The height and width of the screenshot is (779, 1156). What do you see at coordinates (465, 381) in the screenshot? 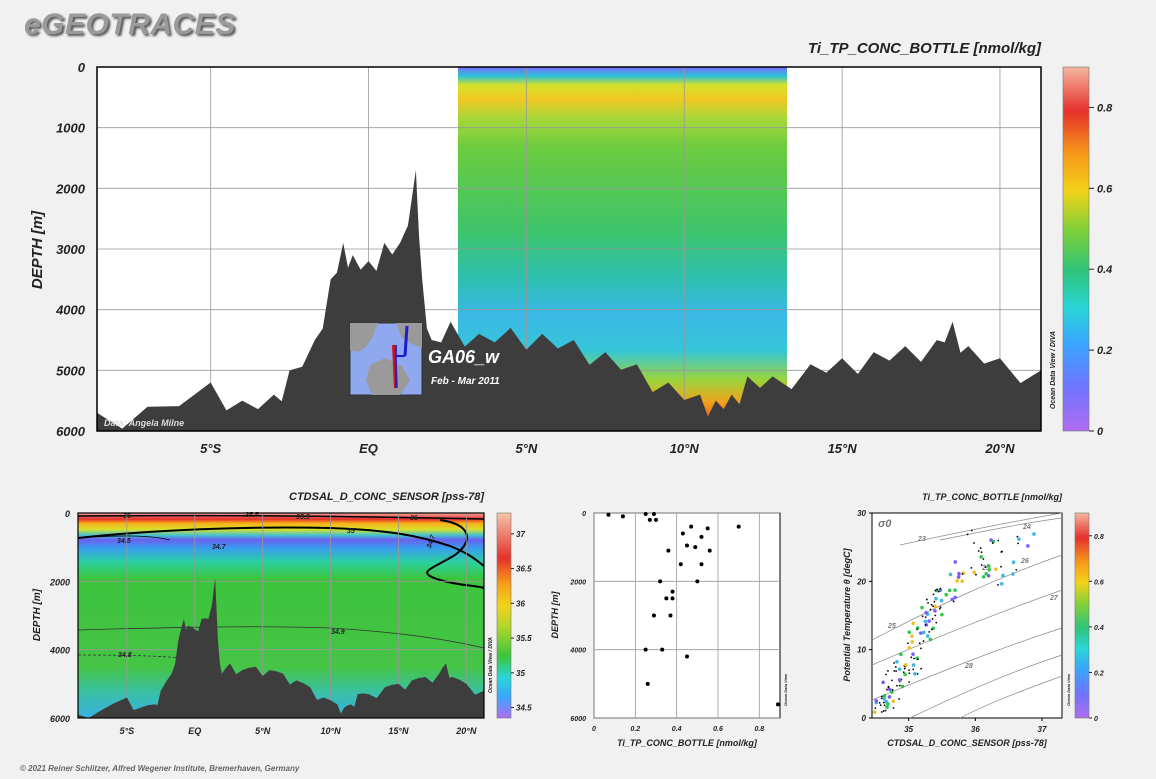
I see `cruise-date-label: Feb - Mar 2011` at bounding box center [465, 381].